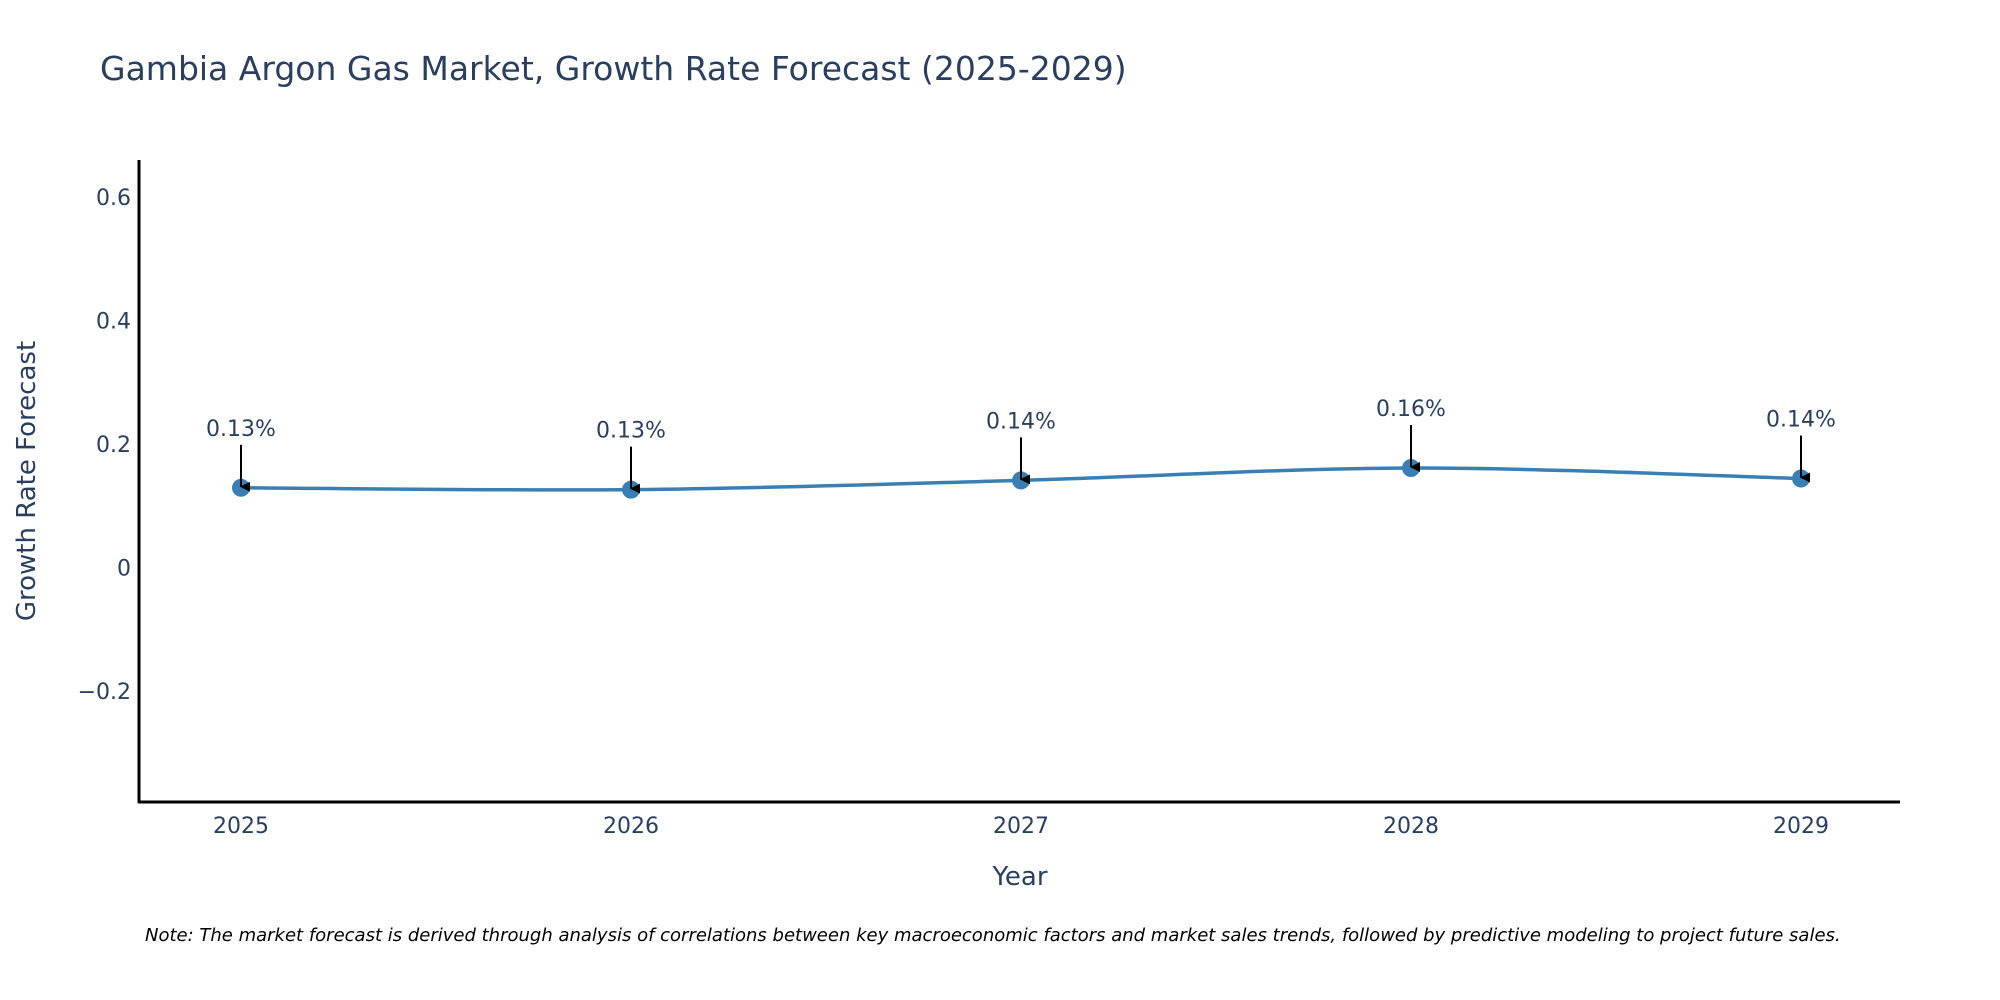  Describe the element at coordinates (1021, 448) in the screenshot. I see `plot-area: 0.13% 0.13% 0.14% 0.16% 0.14%` at that location.